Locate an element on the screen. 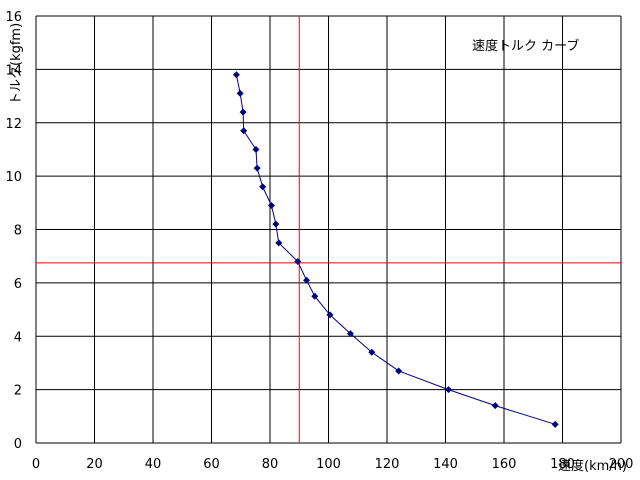 This screenshot has width=640, height=480. y-tick-label: 10 is located at coordinates (13, 177).